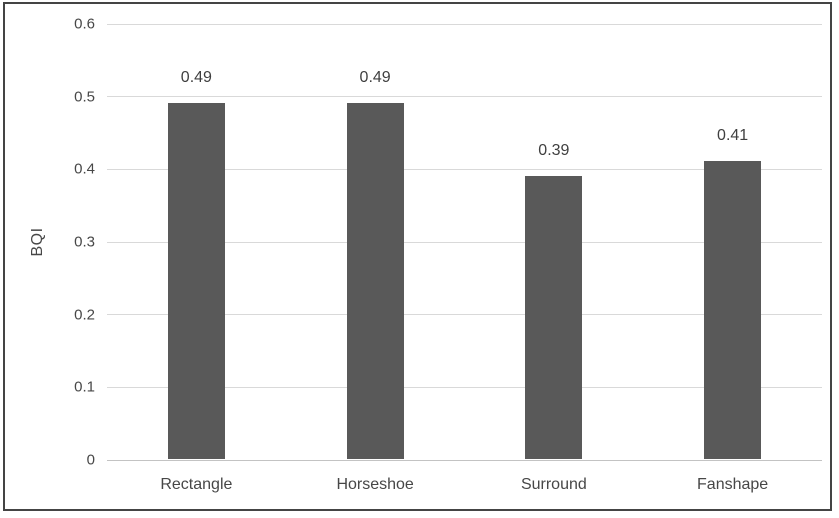 This screenshot has height=518, width=839. I want to click on y-tick-label: 0.5, so click(84, 97).